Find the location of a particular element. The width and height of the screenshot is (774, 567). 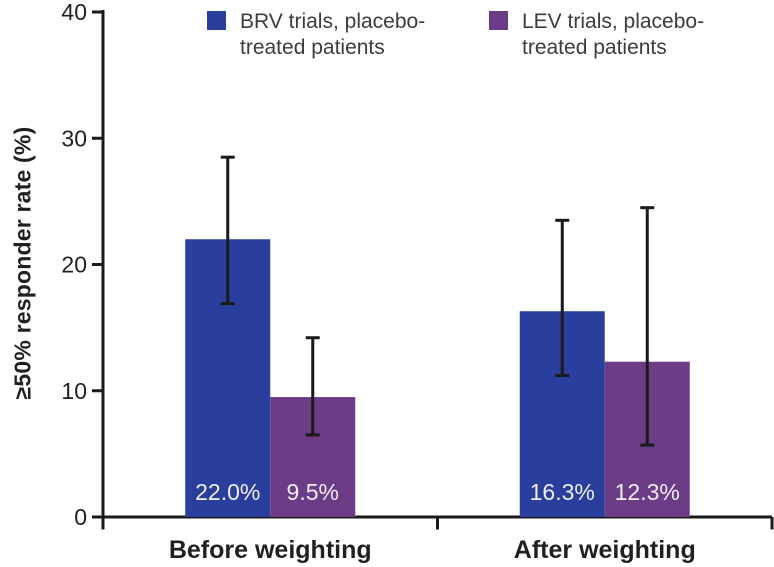

legend-item-brv: BRV trials, placebo- treated patients is located at coordinates (316, 35).